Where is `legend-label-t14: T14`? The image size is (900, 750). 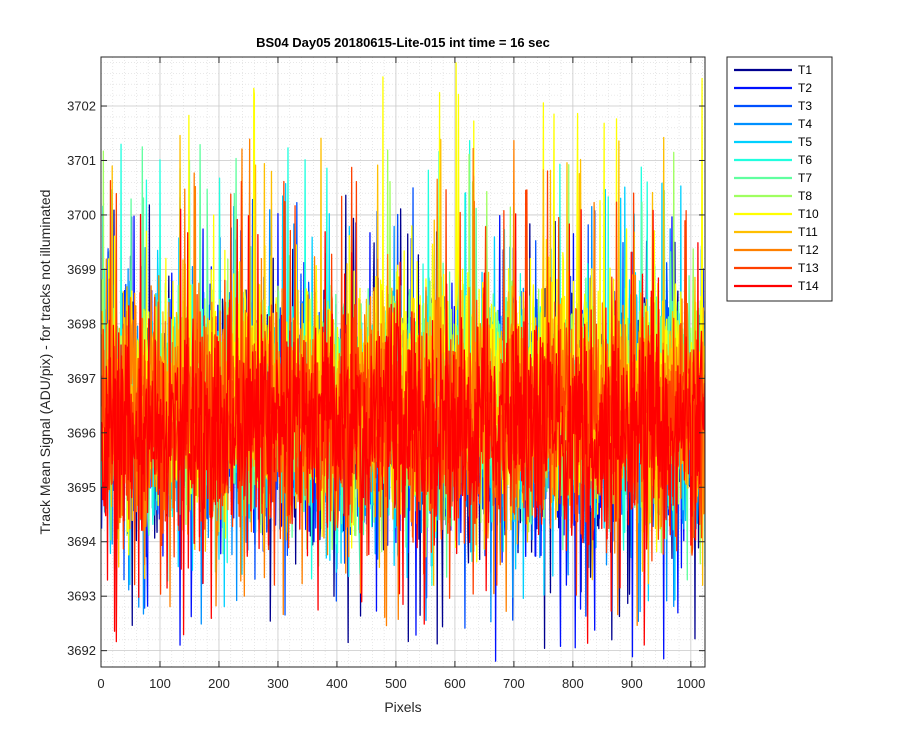
legend-label-t14: T14 is located at coordinates (808, 286).